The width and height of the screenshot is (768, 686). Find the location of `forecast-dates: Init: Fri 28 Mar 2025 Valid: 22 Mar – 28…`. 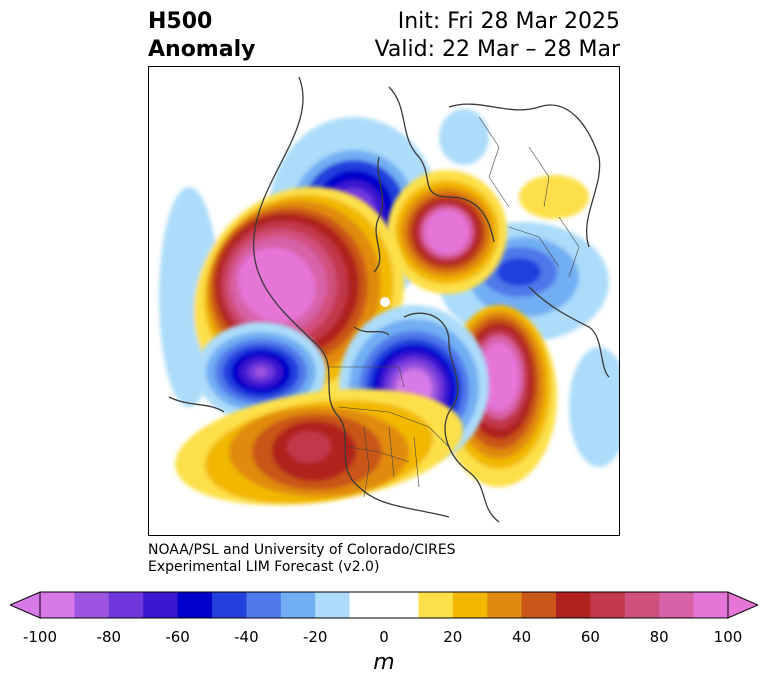

forecast-dates: Init: Fri 28 Mar 2025 Valid: 22 Mar – 28… is located at coordinates (497, 36).